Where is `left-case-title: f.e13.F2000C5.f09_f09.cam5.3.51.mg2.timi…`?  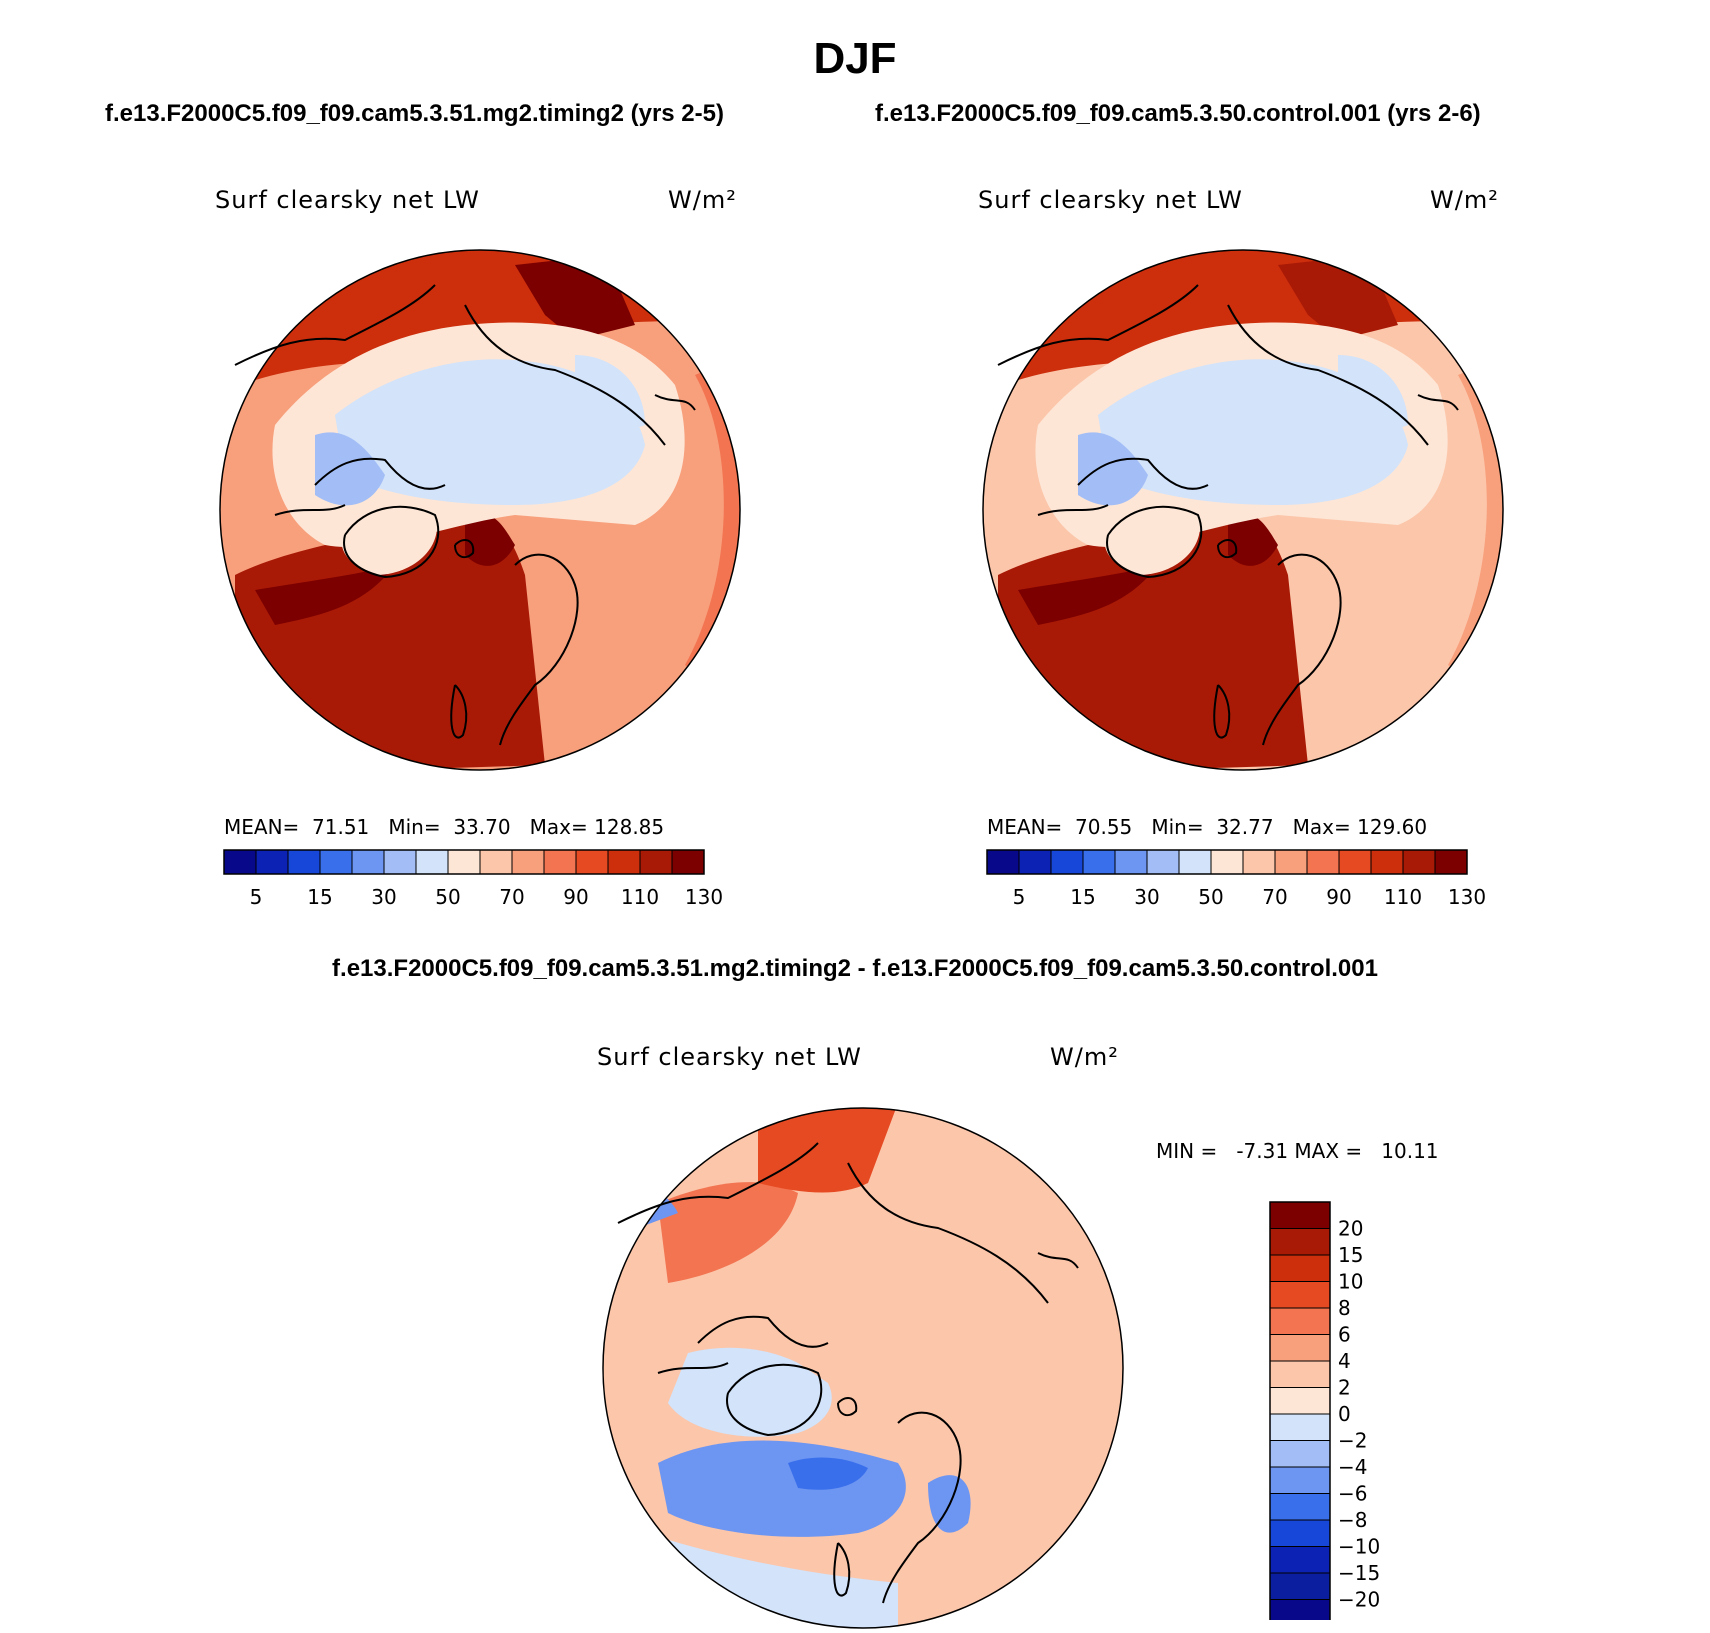
left-case-title: f.e13.F2000C5.f09_f09.cam5.3.51.mg2.timi… is located at coordinates (414, 113).